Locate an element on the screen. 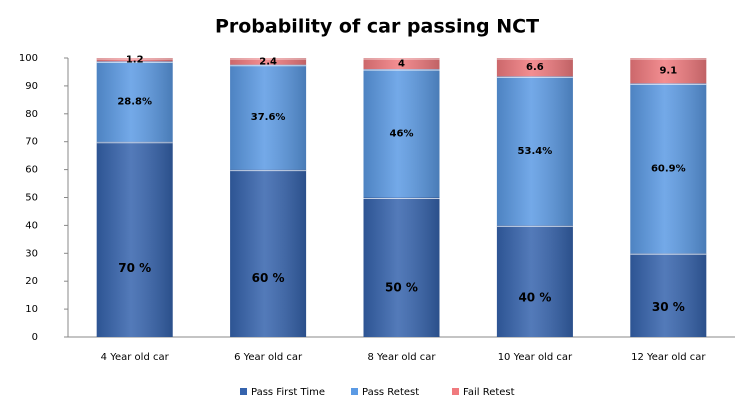 This screenshot has width=754, height=414. value-label: 50 % is located at coordinates (401, 288).